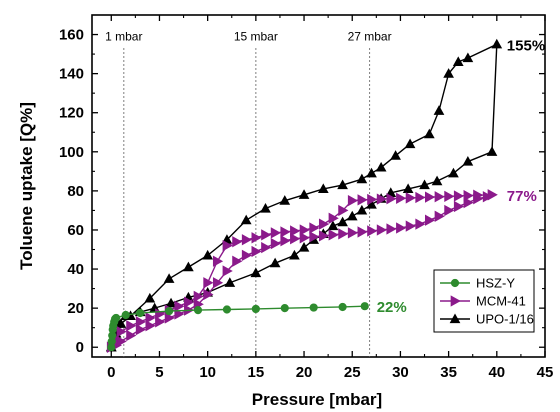  What do you see at coordinates (256, 36) in the screenshot?
I see `reference-line-label-1: 15 mbar` at bounding box center [256, 36].